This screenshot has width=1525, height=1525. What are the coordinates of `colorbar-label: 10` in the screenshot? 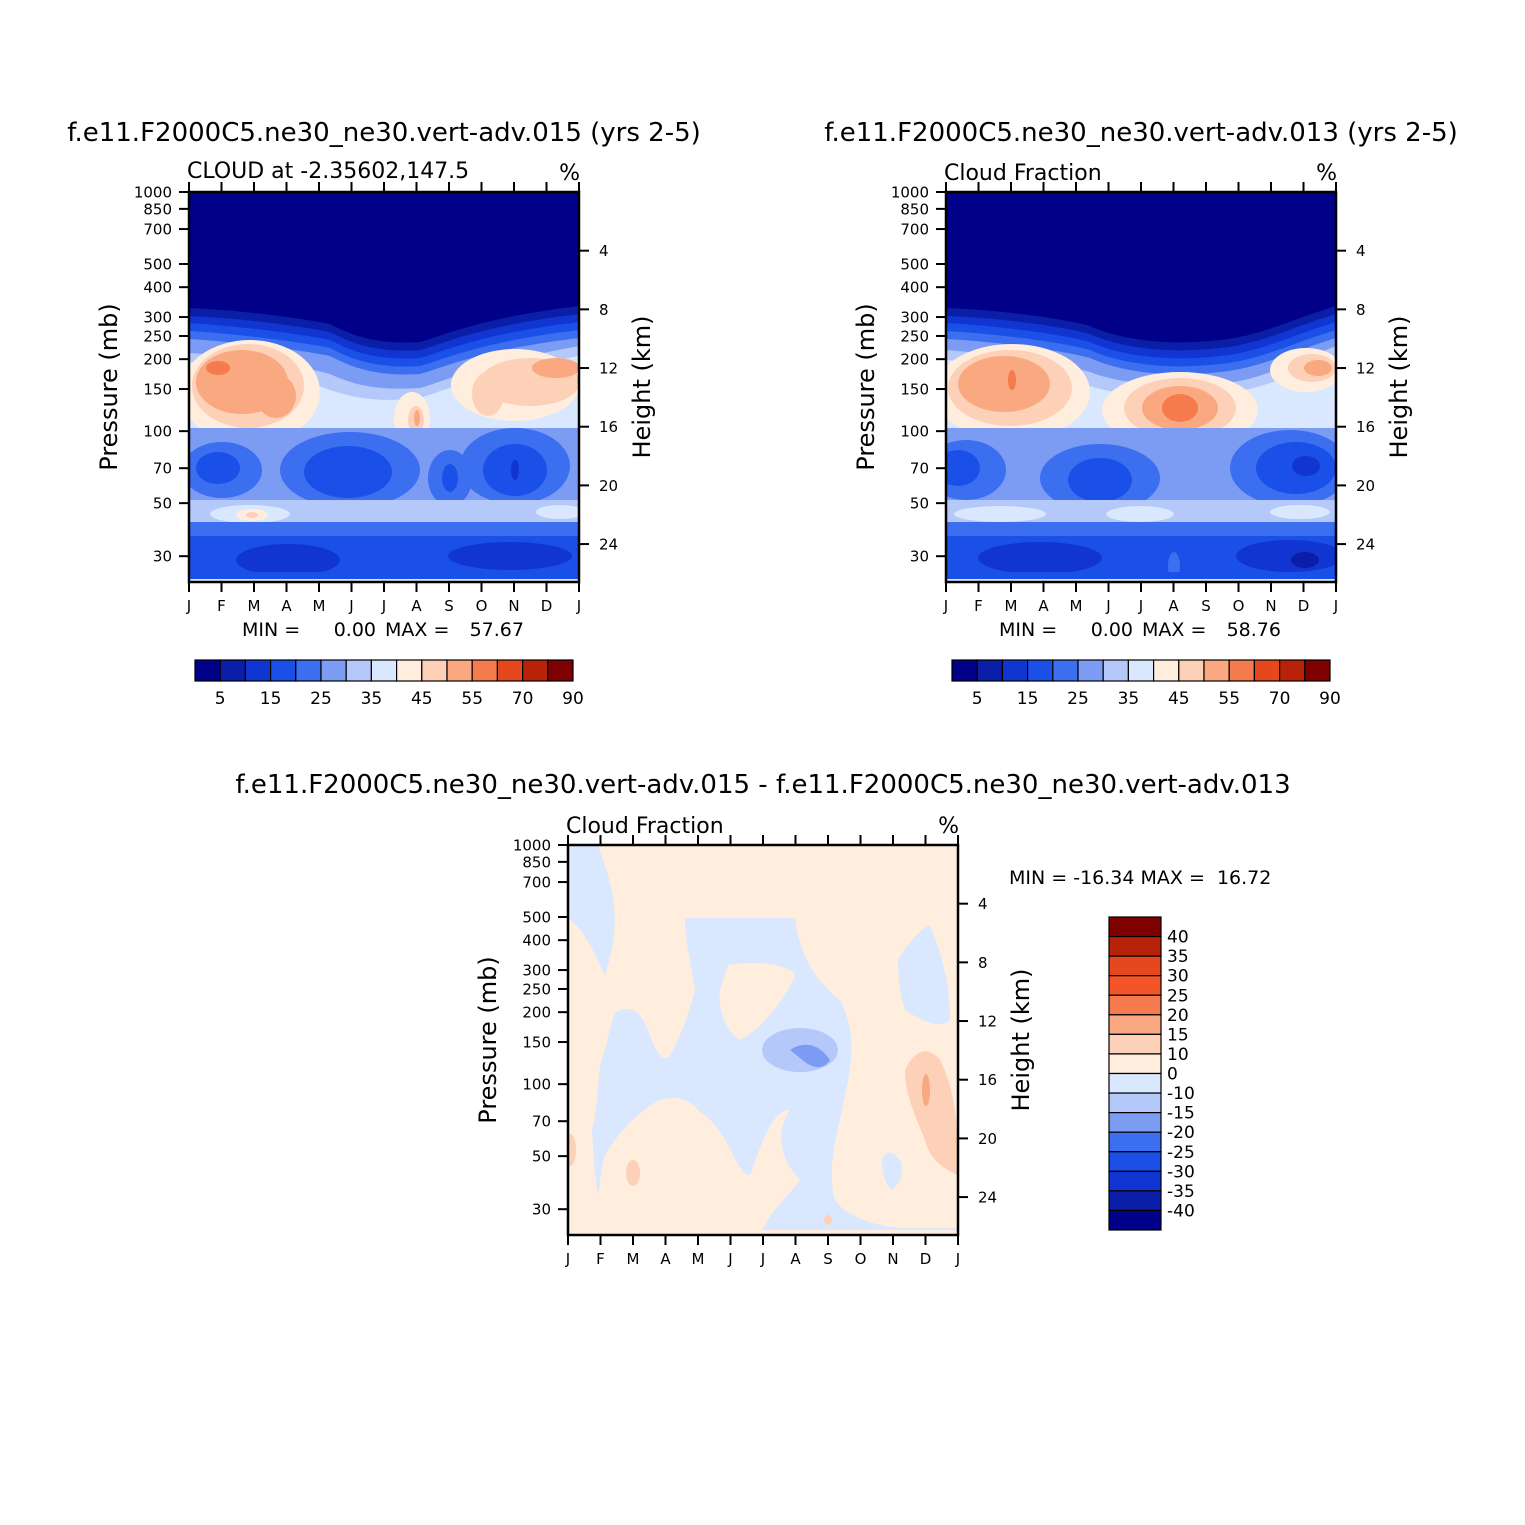 It's located at (1178, 1055).